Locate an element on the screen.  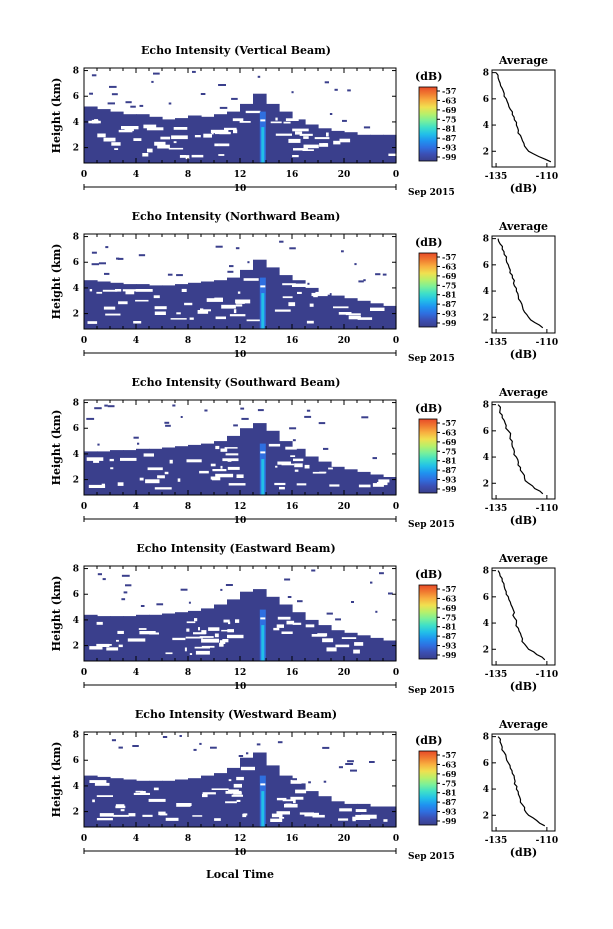
colorbar-tick-label: -93 is located at coordinates (449, 812).